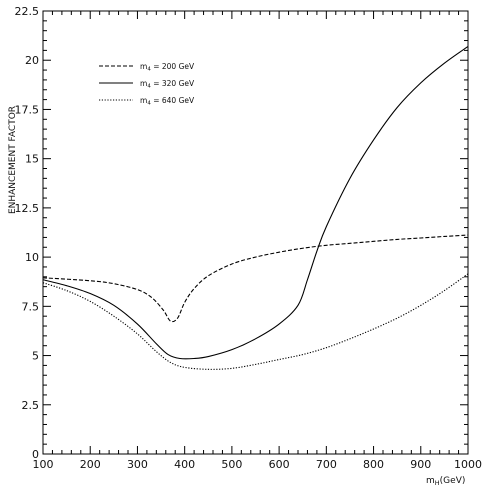  I want to click on x-tick-labels: 100 200 300 400 500 600 700 800 900 1000, so click(258, 464).